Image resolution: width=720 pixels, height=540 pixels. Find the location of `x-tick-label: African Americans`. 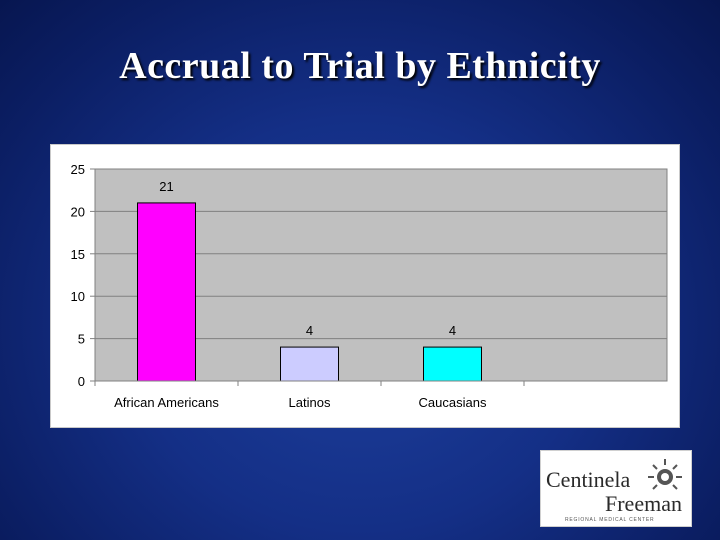

x-tick-label: African Americans is located at coordinates (166, 402).